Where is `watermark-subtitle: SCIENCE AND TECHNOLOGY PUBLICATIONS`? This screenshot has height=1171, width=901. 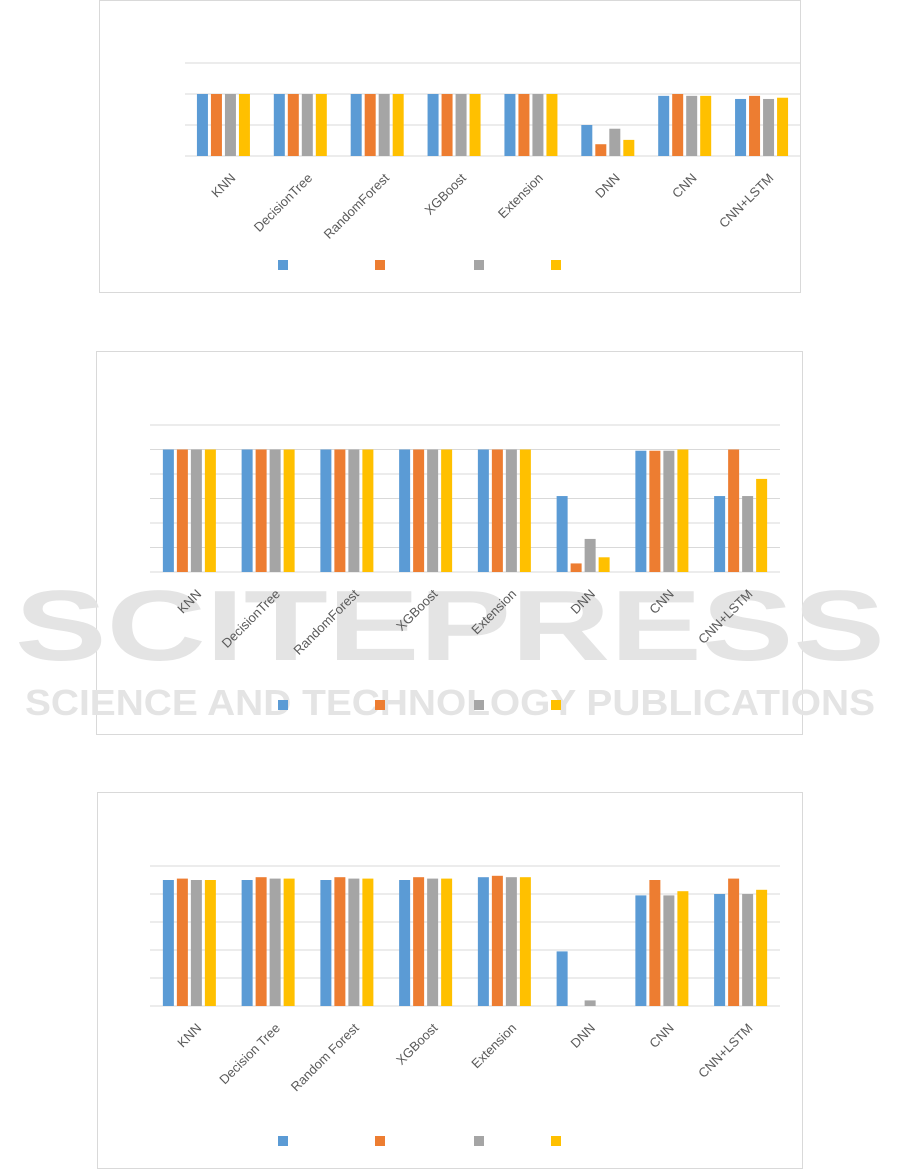
watermark-subtitle: SCIENCE AND TECHNOLOGY PUBLICATIONS is located at coordinates (450, 702).